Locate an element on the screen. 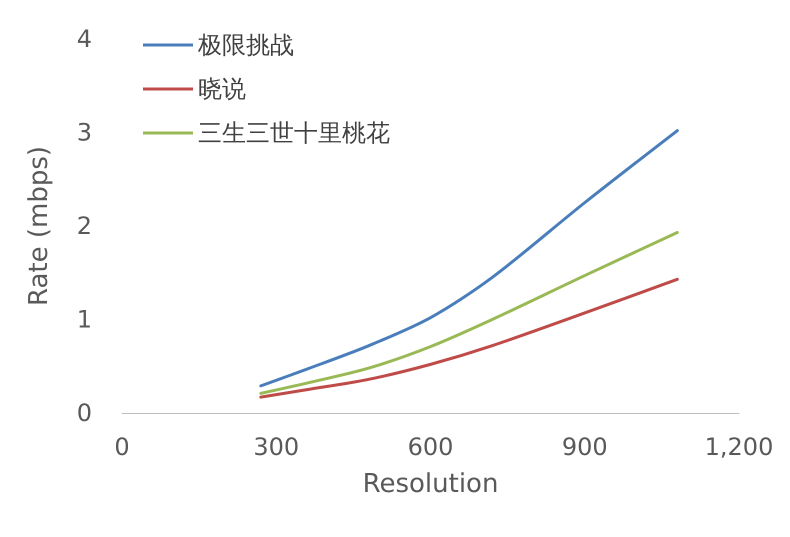 Image resolution: width=790 pixels, height=537 pixels. x-tick-label: 1,200 is located at coordinates (739, 447).